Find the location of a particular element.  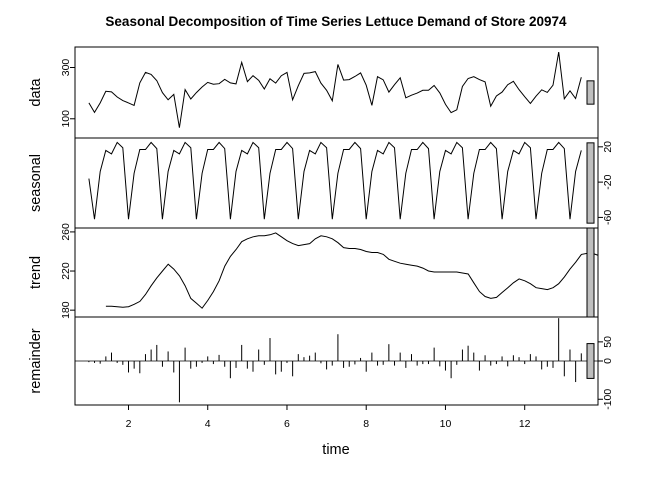

range-bar-data is located at coordinates (590, 92).